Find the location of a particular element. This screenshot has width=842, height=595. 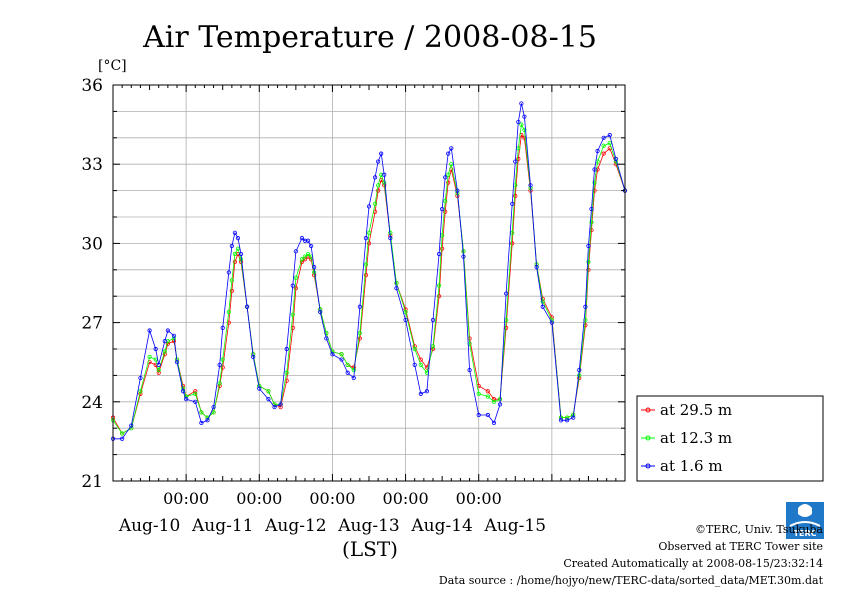

legend-label-1-6m: at 1.6 m is located at coordinates (691, 466).